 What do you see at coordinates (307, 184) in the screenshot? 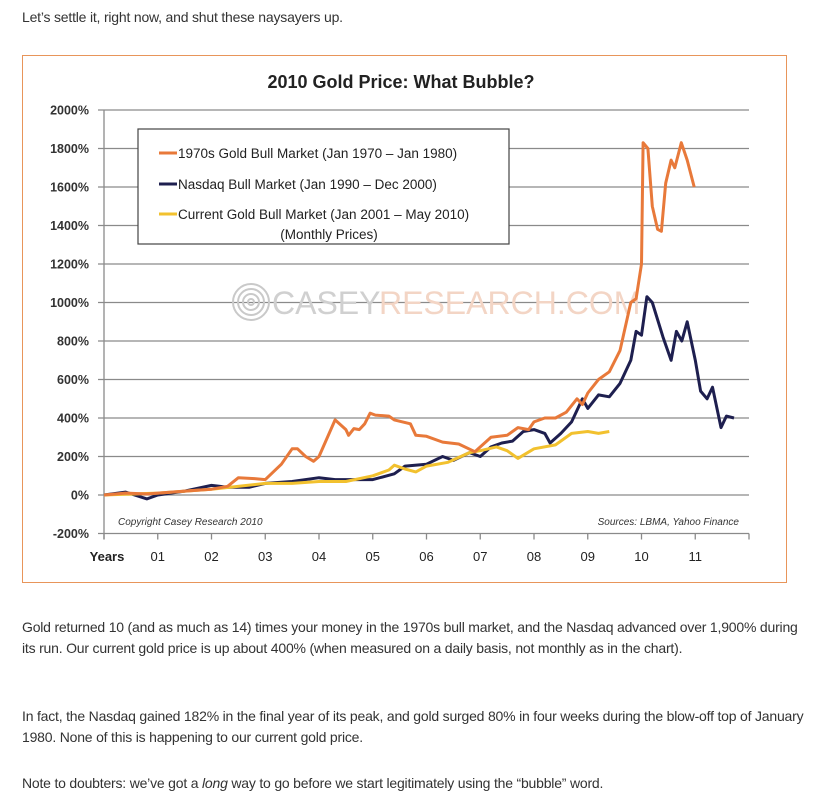
I see `legend-label: Nasdaq Bull Market (Jan 1990 – Dec 2000)` at bounding box center [307, 184].